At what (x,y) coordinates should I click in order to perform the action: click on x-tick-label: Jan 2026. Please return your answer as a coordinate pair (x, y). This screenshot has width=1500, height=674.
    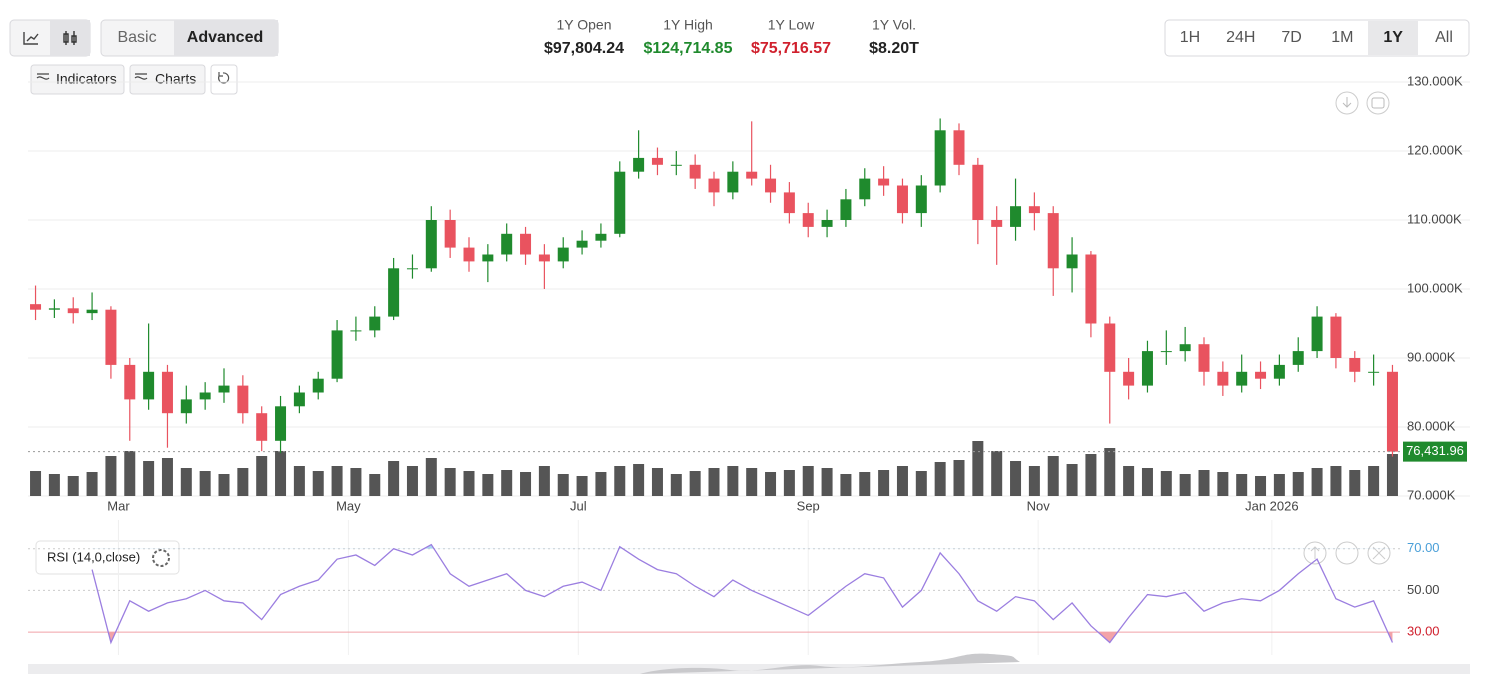
    Looking at the image, I should click on (1272, 505).